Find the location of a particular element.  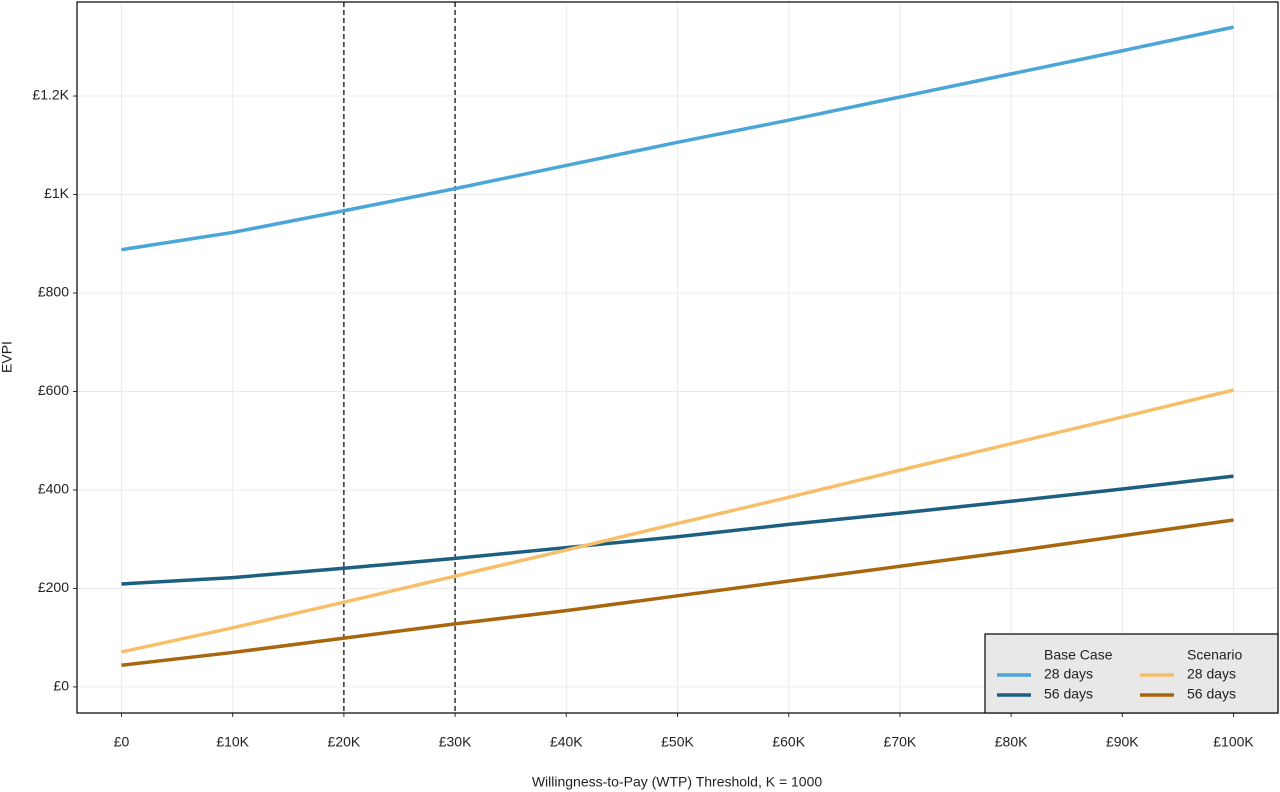

x-tick-label: £50K is located at coordinates (677, 742).